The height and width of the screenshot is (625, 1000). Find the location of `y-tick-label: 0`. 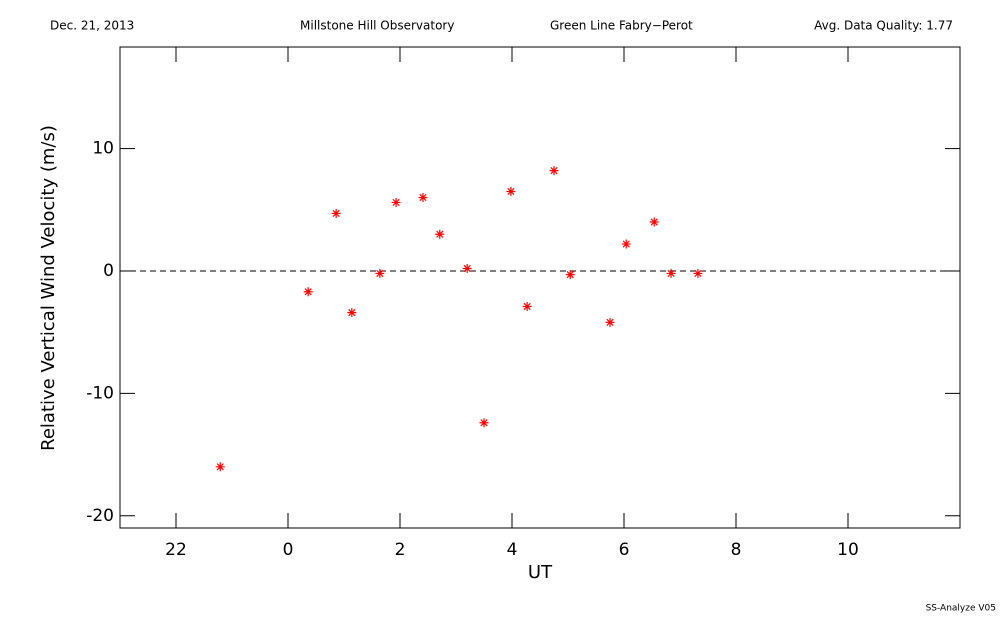

y-tick-label: 0 is located at coordinates (108, 271).